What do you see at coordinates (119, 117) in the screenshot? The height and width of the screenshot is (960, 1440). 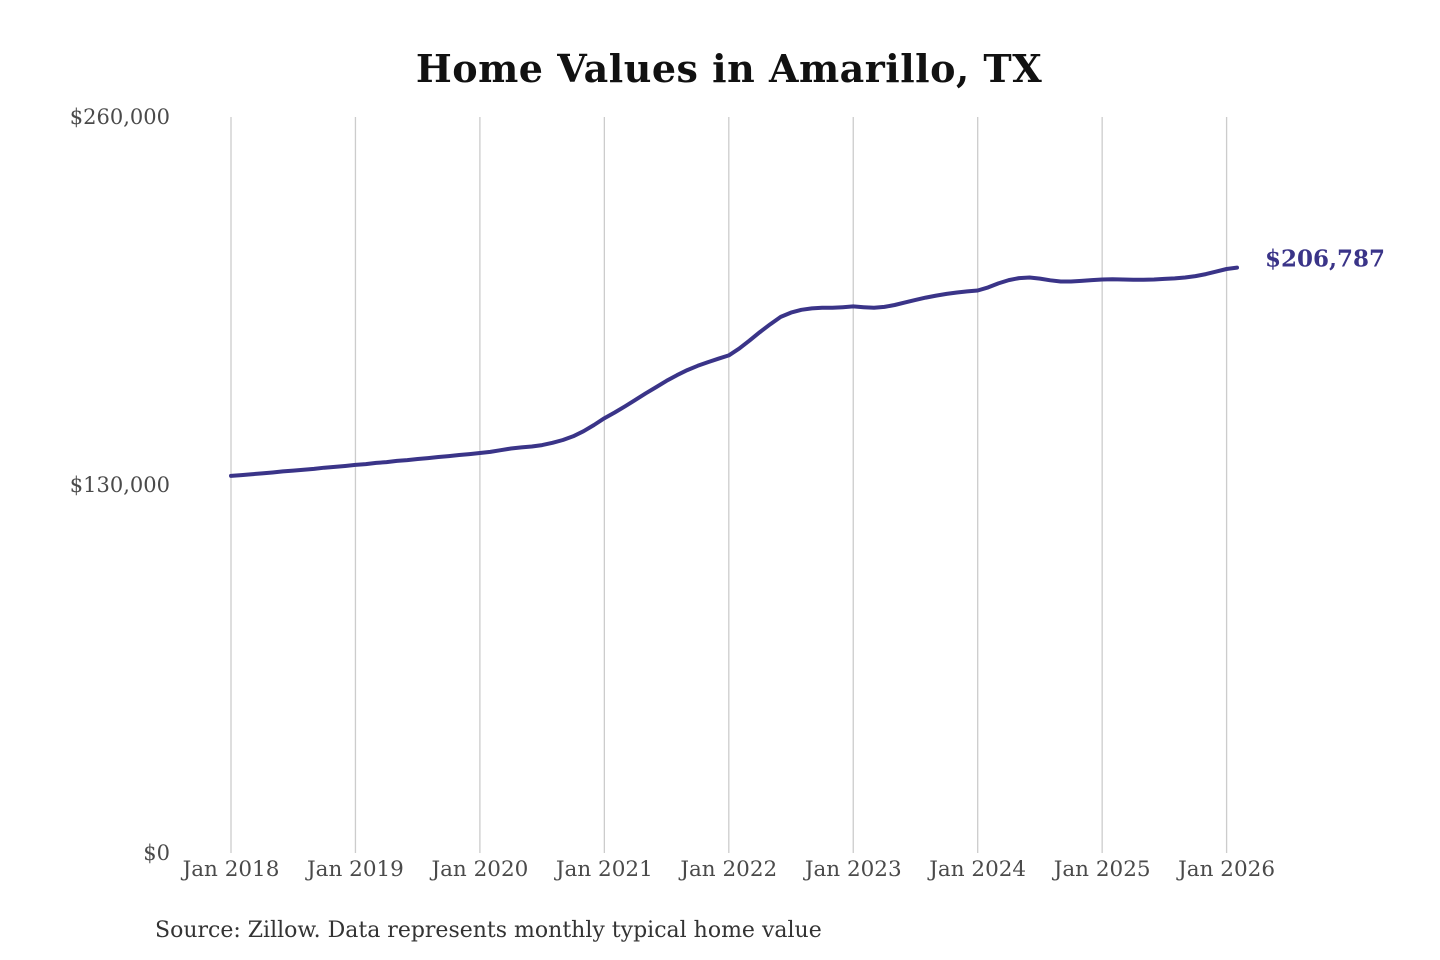 I see `y-tick-label: $260,000` at bounding box center [119, 117].